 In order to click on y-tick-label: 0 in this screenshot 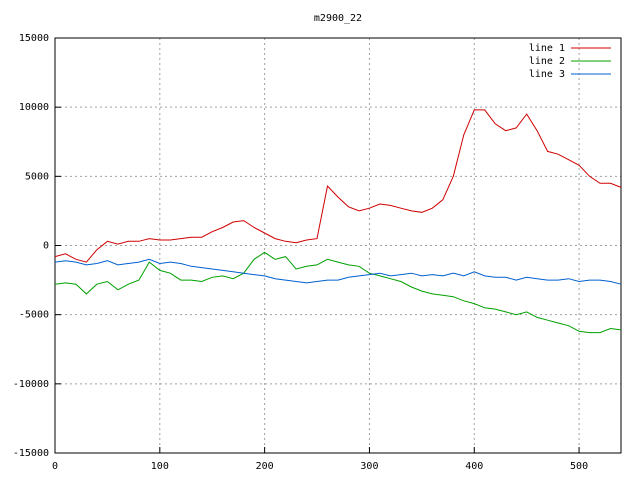, I will do `click(46, 246)`.